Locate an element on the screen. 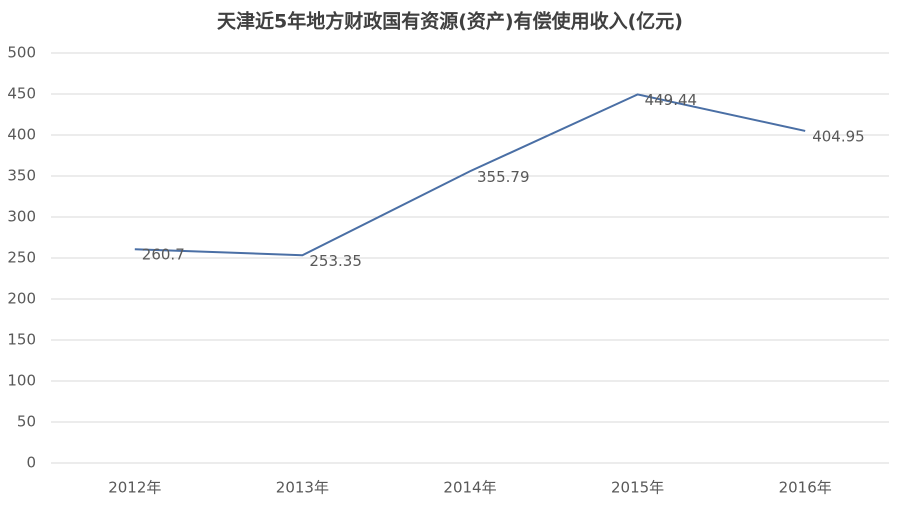  chart-title: 天津近5年地方财政国有资源(资产)有偿使用收入(亿元) is located at coordinates (450, 21).